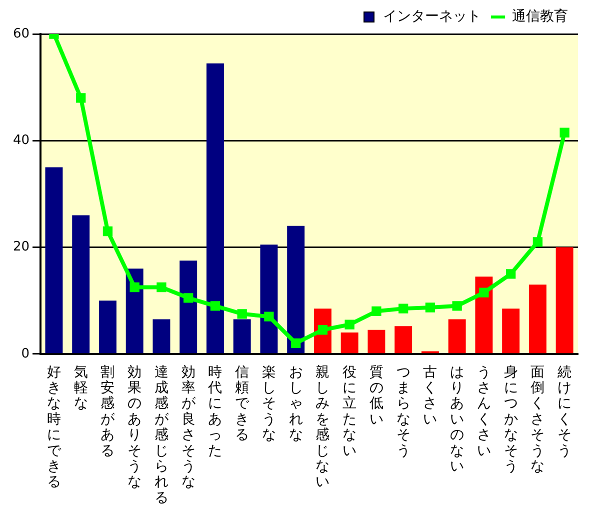 The height and width of the screenshot is (513, 594). Describe the element at coordinates (540, 16) in the screenshot. I see `legend-label: 通信教育` at that location.